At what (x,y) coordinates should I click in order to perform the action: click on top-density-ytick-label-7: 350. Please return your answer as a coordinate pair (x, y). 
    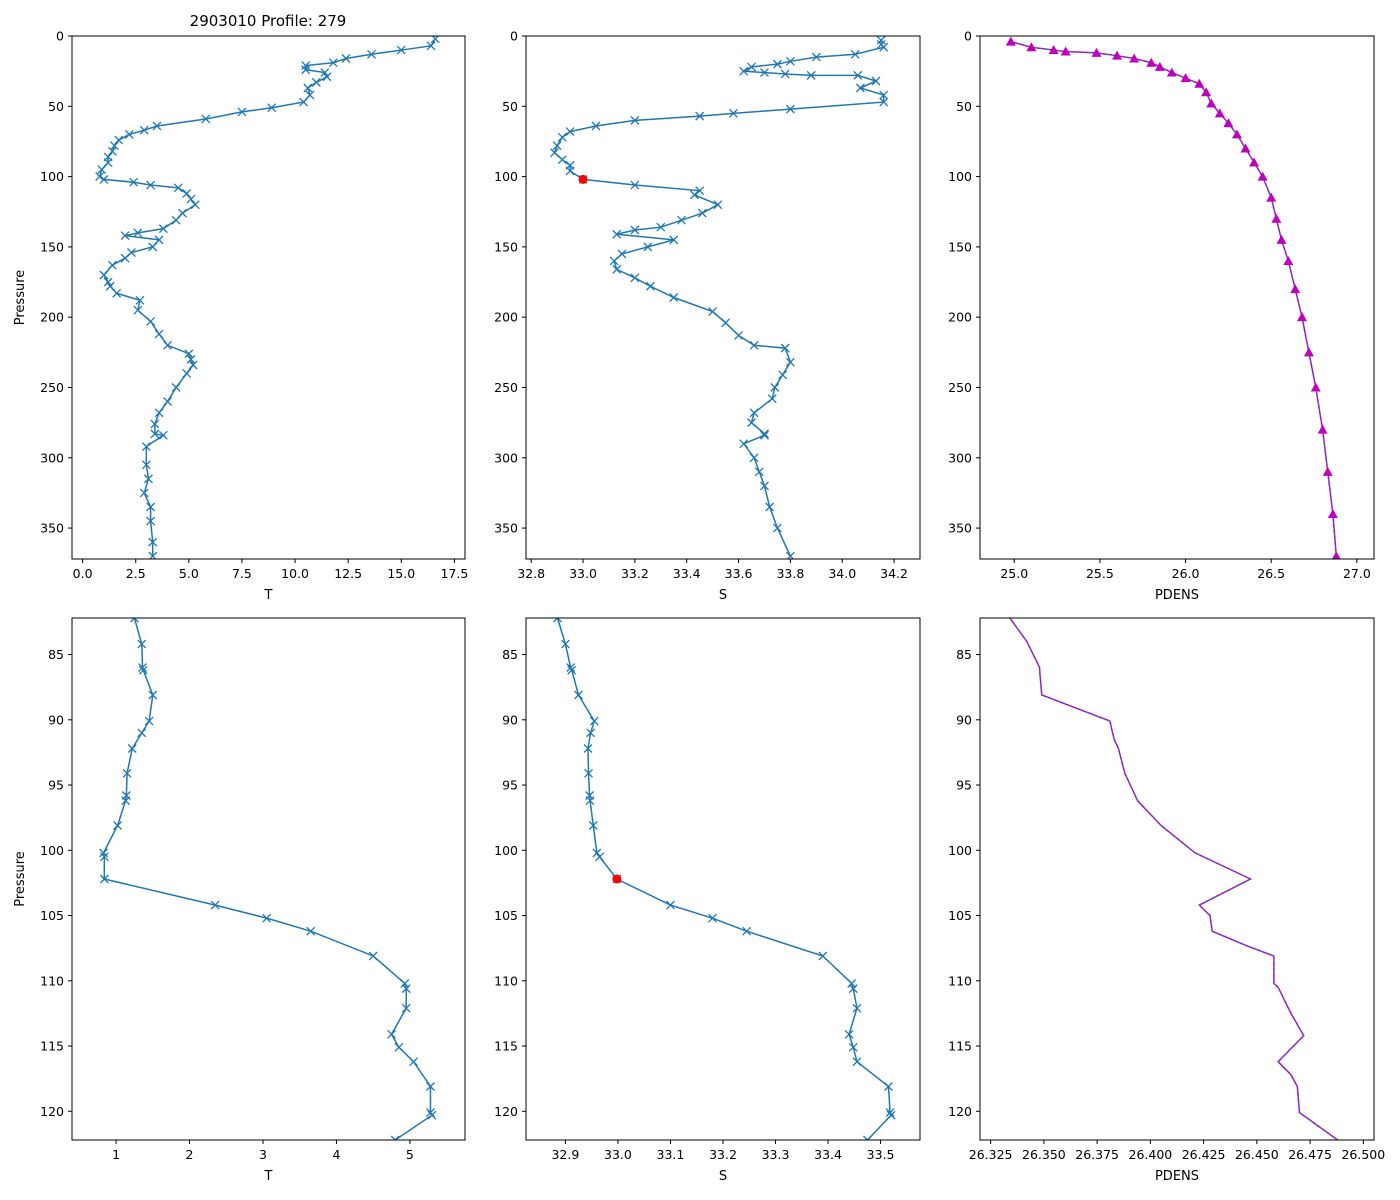
    Looking at the image, I should click on (960, 528).